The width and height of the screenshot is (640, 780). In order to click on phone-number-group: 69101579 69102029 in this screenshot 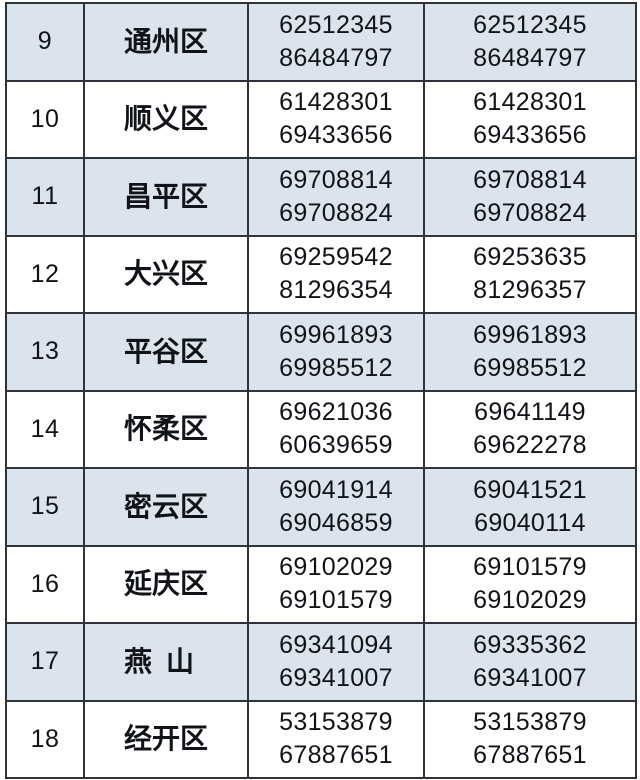, I will do `click(530, 584)`.